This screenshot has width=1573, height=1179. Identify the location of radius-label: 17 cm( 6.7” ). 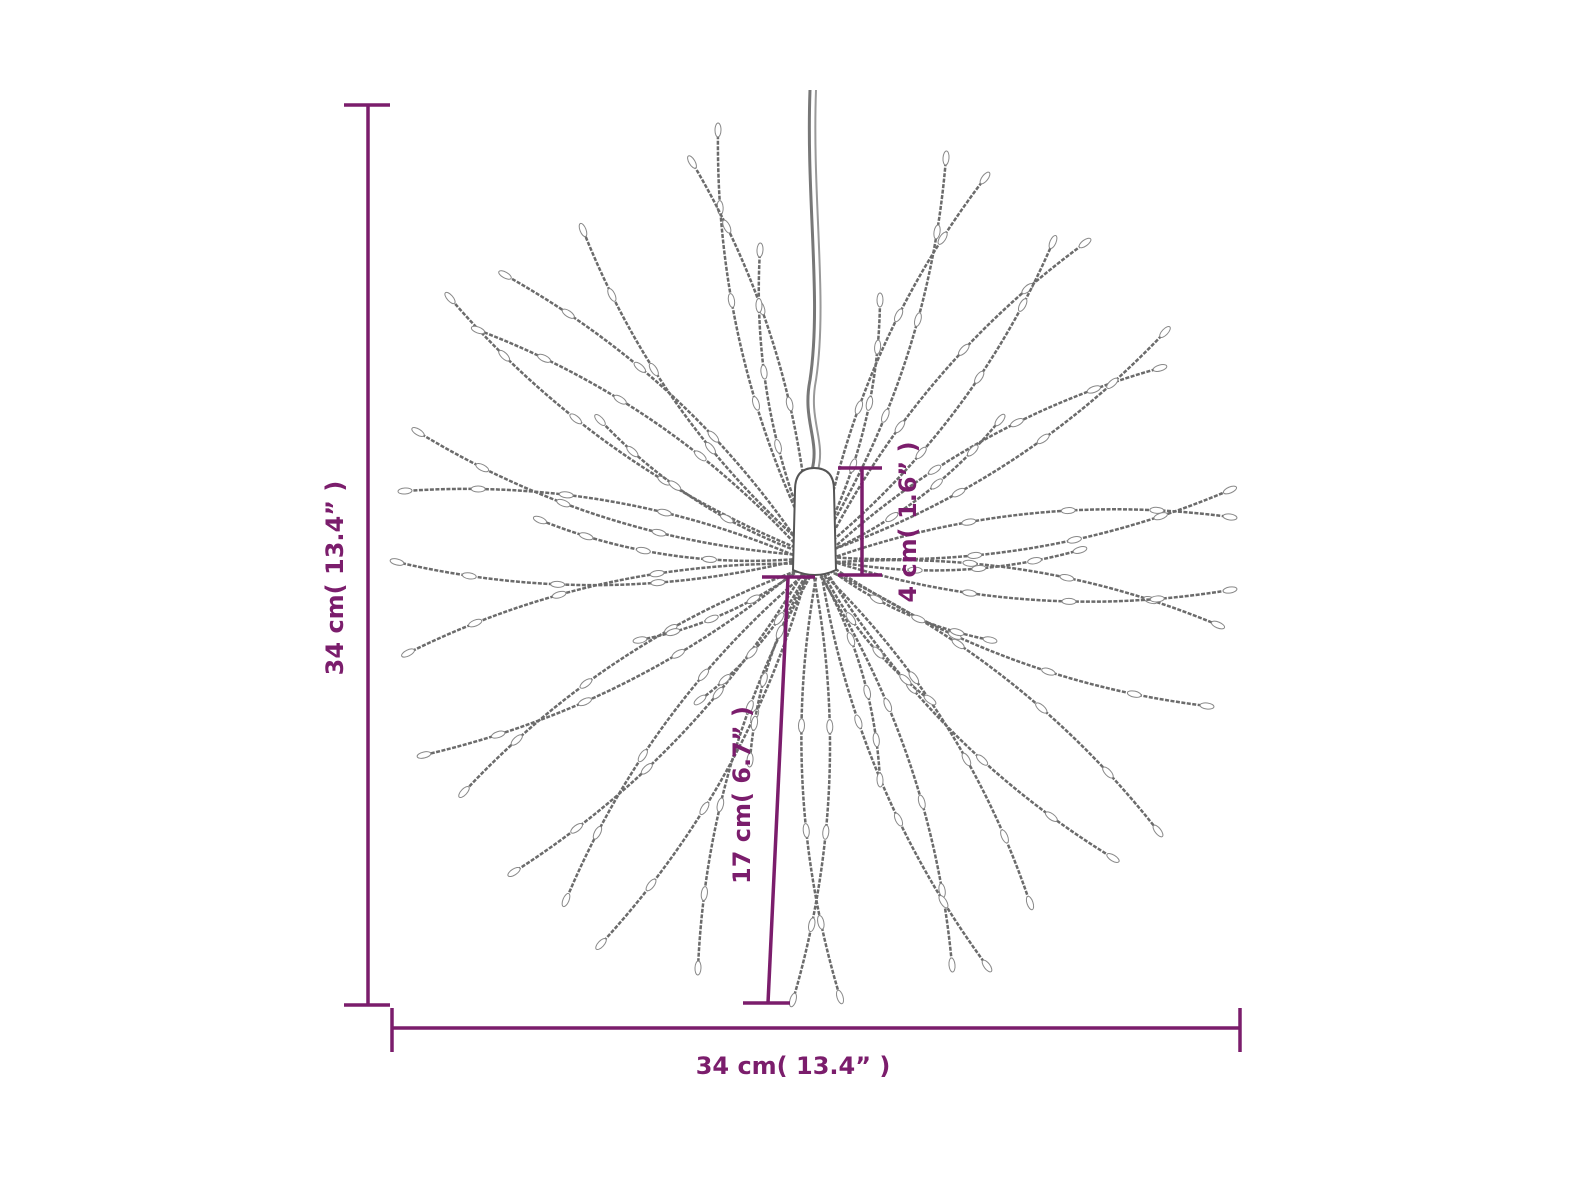
(742, 795).